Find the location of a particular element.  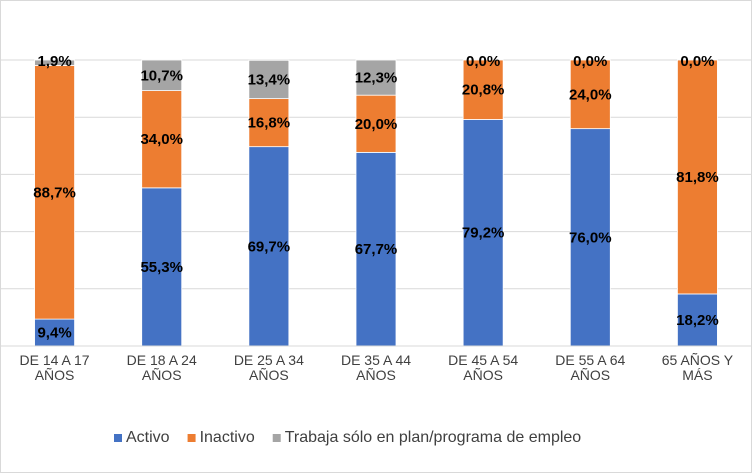

data-label: 18,2% is located at coordinates (697, 320).